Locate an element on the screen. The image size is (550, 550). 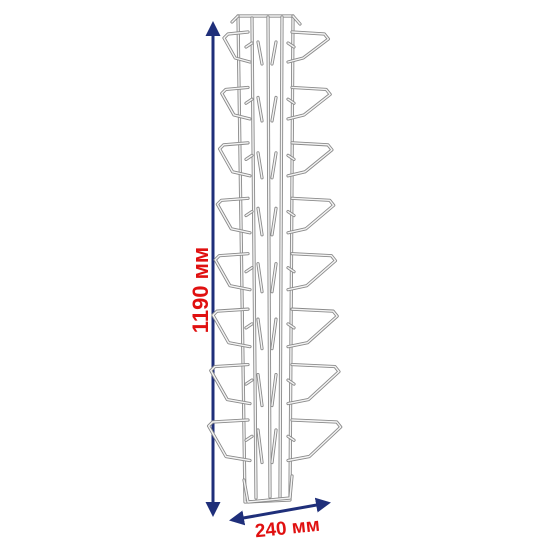
rack-back-frame is located at coordinates (265, 259).